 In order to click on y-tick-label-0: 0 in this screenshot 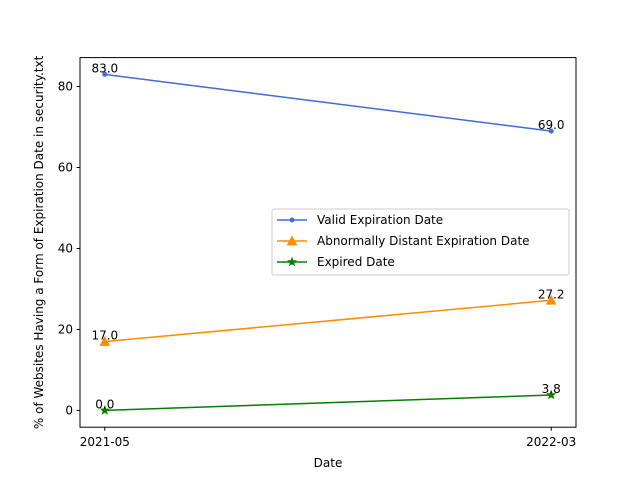, I will do `click(69, 411)`.